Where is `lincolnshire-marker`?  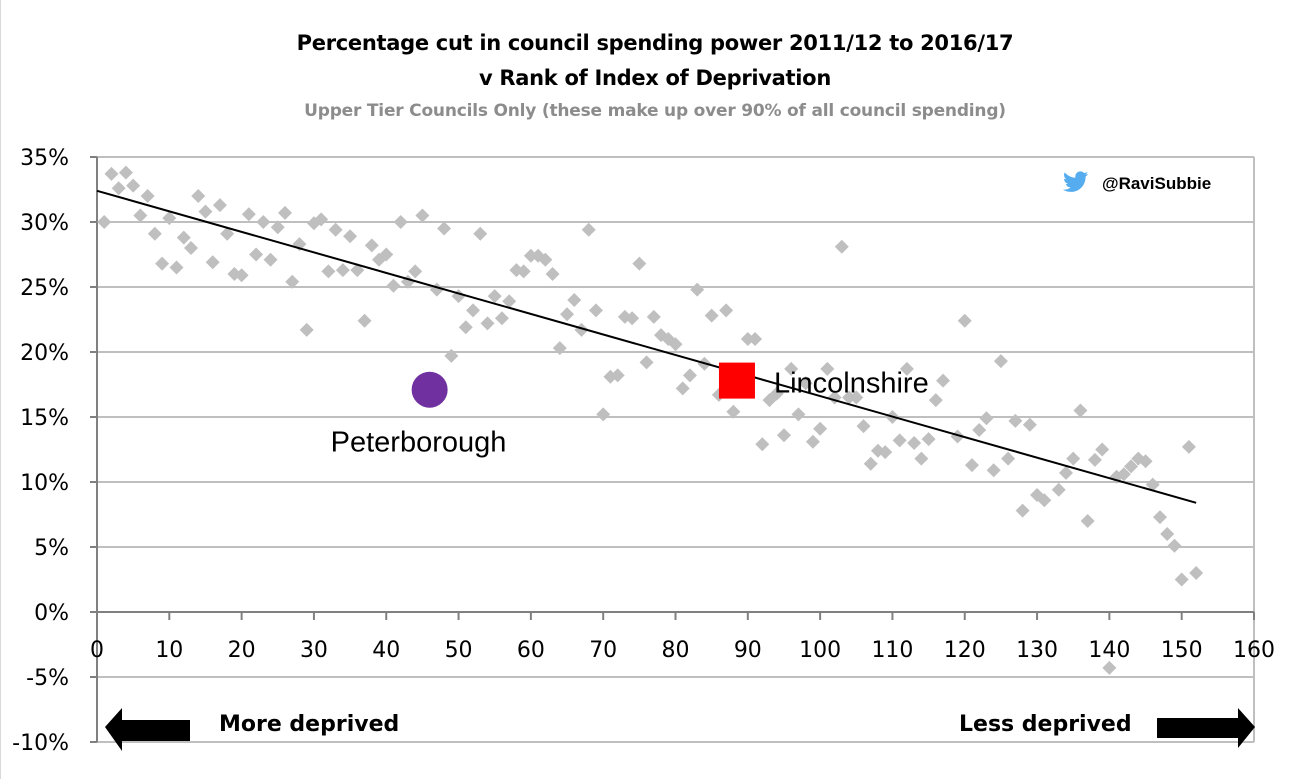
lincolnshire-marker is located at coordinates (736, 380).